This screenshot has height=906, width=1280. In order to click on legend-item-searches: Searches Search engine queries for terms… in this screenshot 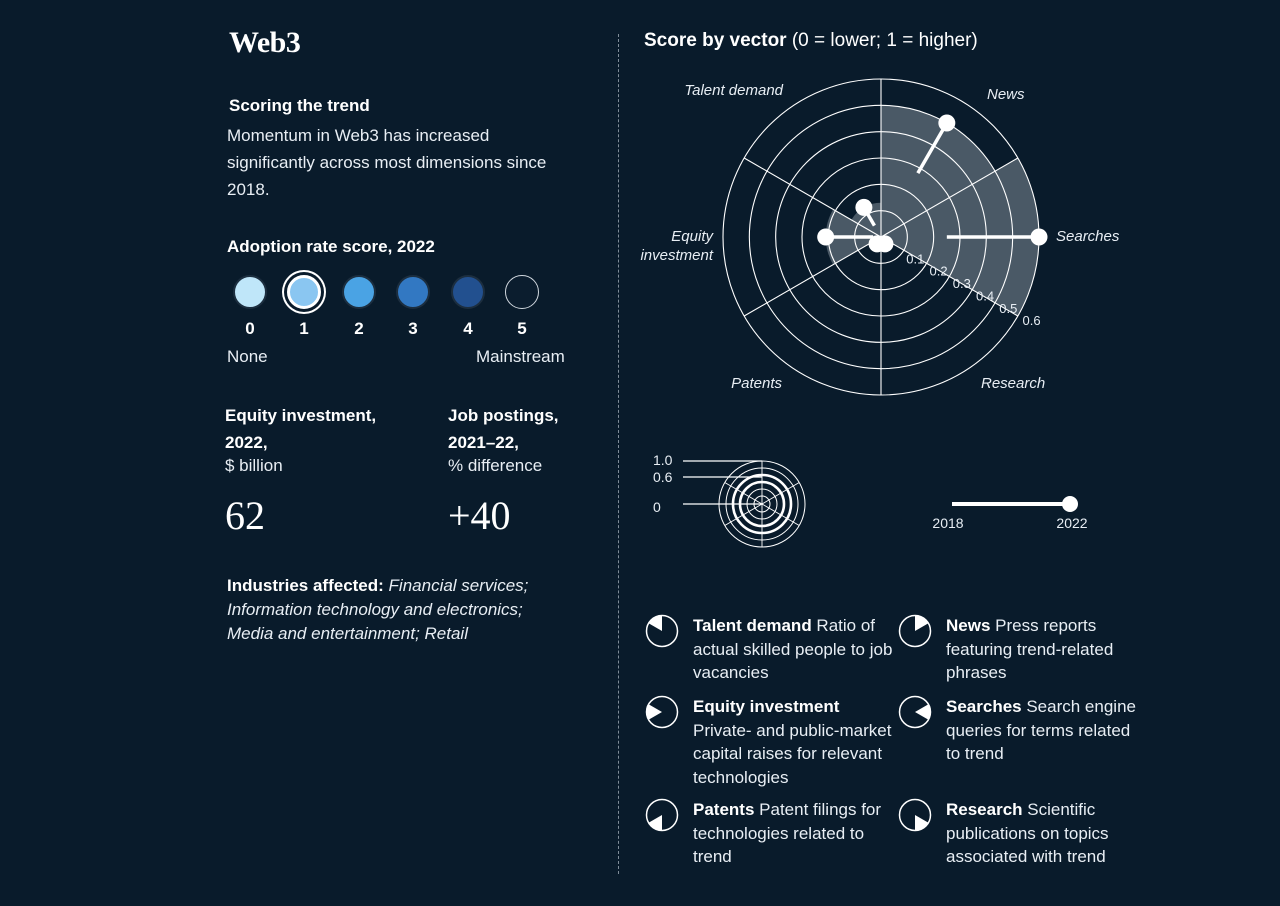, I will do `click(1046, 730)`.